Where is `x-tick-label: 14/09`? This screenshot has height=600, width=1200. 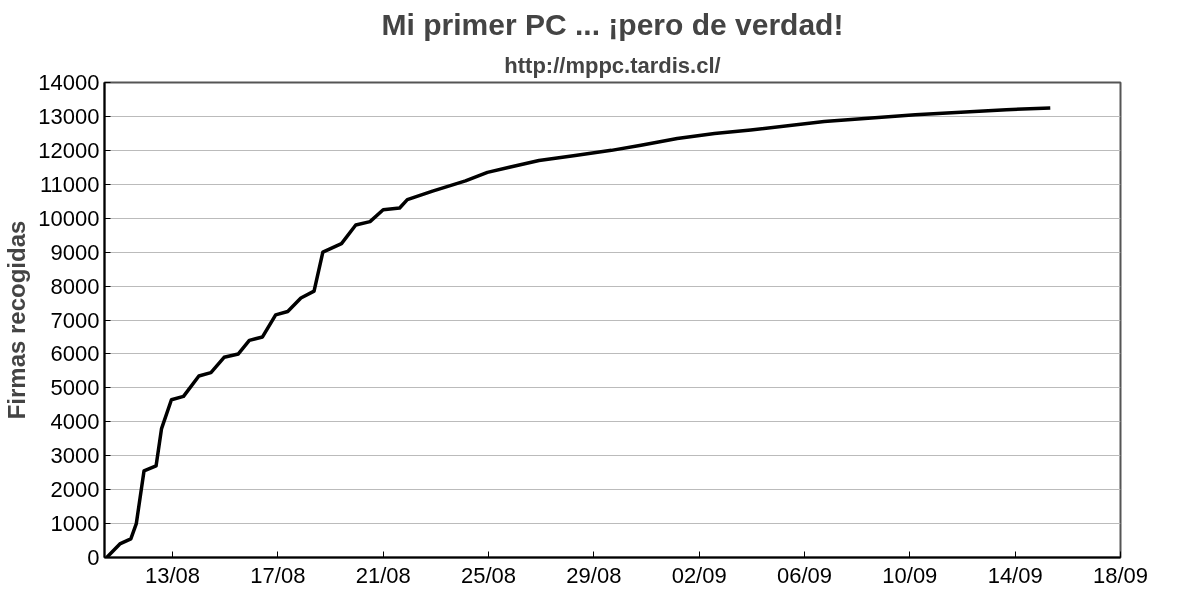 x-tick-label: 14/09 is located at coordinates (1015, 575).